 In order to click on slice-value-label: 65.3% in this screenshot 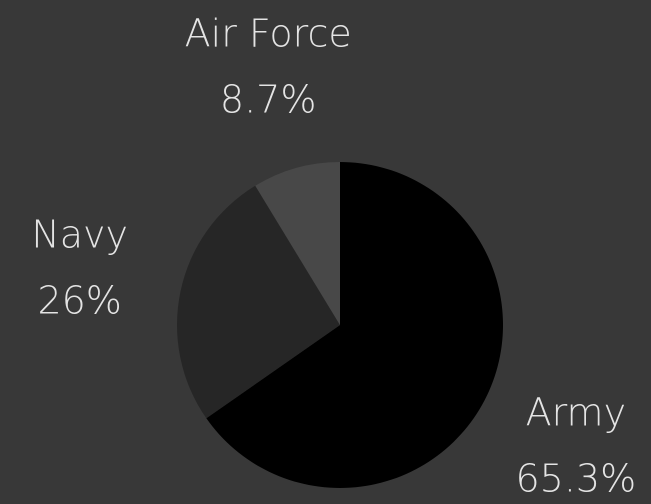, I will do `click(575, 478)`.